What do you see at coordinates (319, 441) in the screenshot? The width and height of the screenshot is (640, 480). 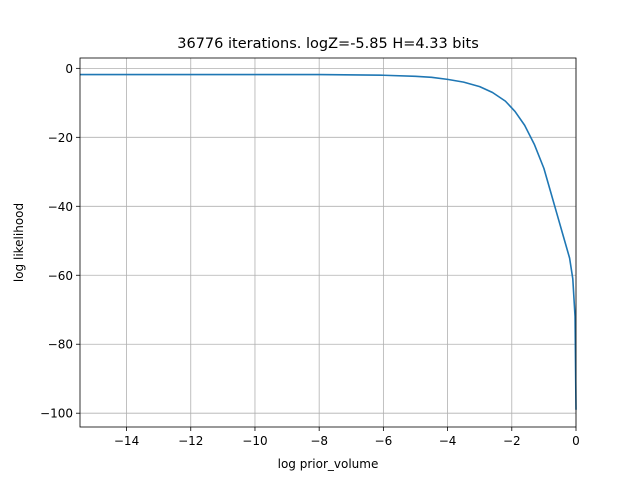 I see `x-tick-label: −8` at bounding box center [319, 441].